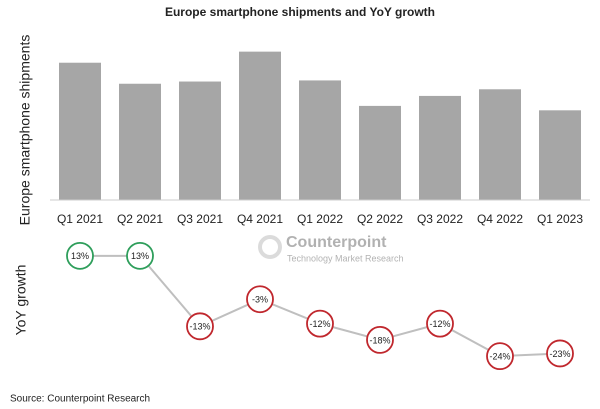 The width and height of the screenshot is (600, 409). Describe the element at coordinates (320, 219) in the screenshot. I see `x-tick-label: Q1 2022` at that location.